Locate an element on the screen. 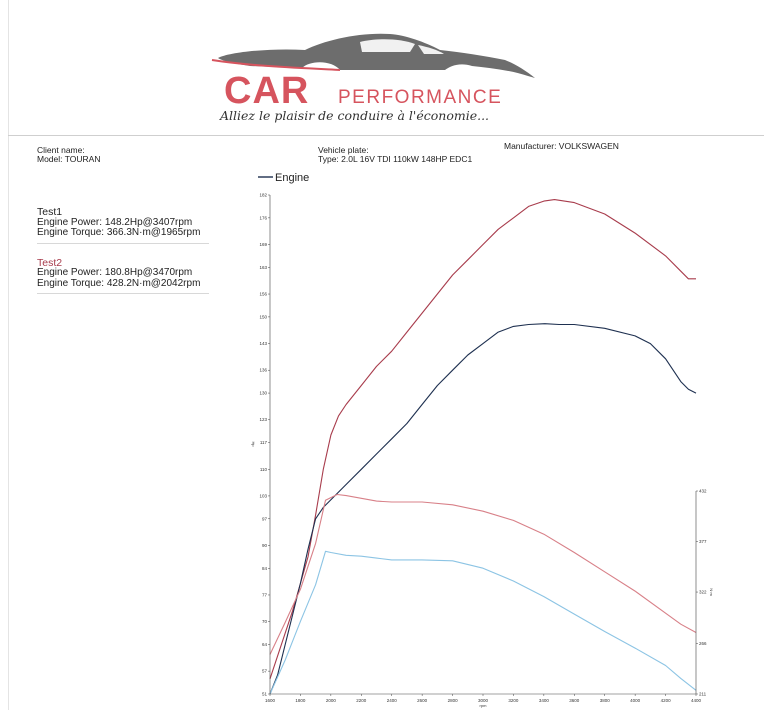  y-tick-label-left: 130 is located at coordinates (263, 393).